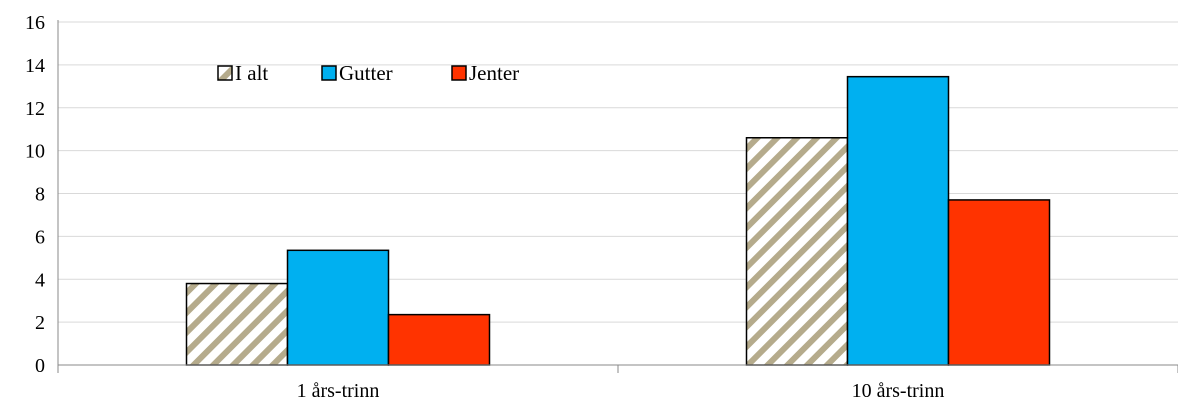  What do you see at coordinates (459, 73) in the screenshot?
I see `legend-swatch-jenter` at bounding box center [459, 73].